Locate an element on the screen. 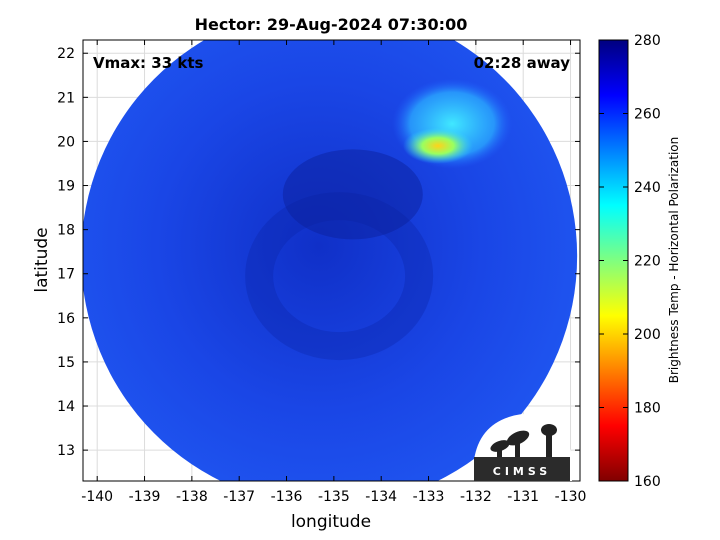 The height and width of the screenshot is (540, 720). x-axis-label: longitude is located at coordinates (331, 522).